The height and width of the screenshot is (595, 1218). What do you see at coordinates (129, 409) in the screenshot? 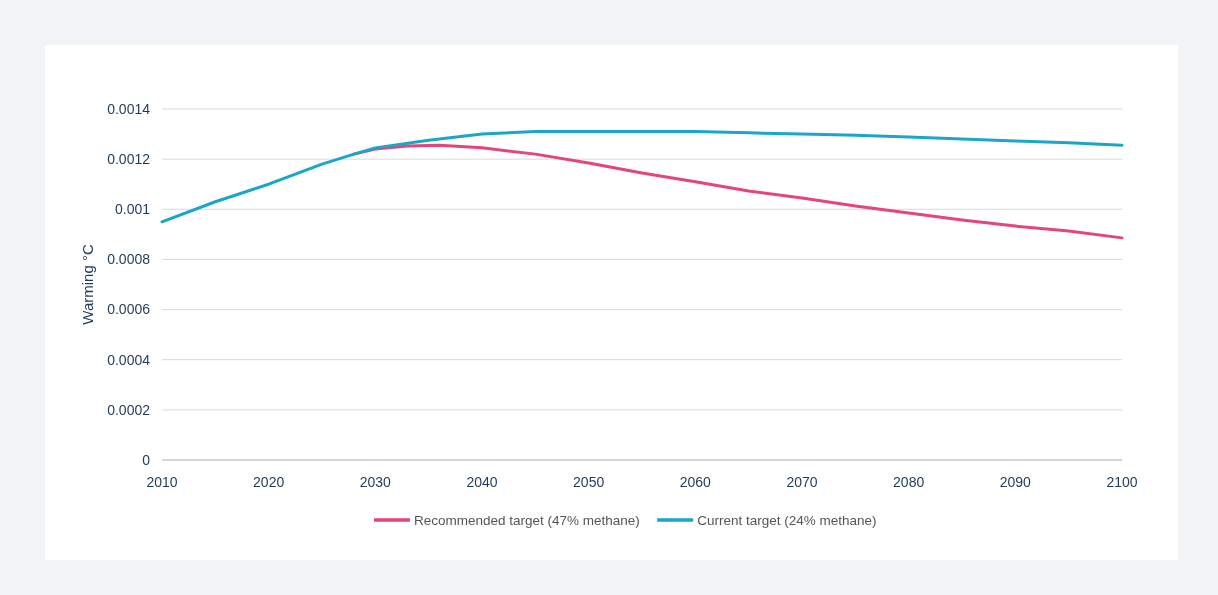
I see `y-tick-label: 0.0002` at bounding box center [129, 409].